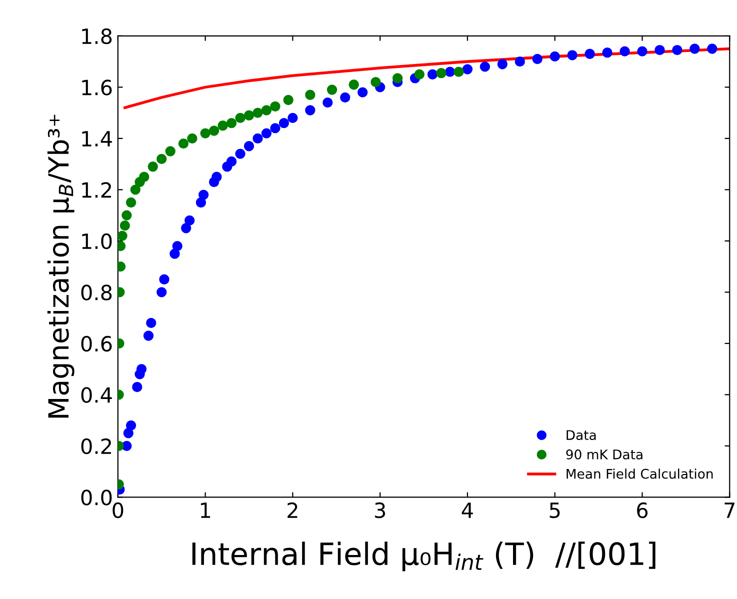 The height and width of the screenshot is (599, 737). Describe the element at coordinates (467, 510) in the screenshot. I see `x-tick-label: 4` at that location.